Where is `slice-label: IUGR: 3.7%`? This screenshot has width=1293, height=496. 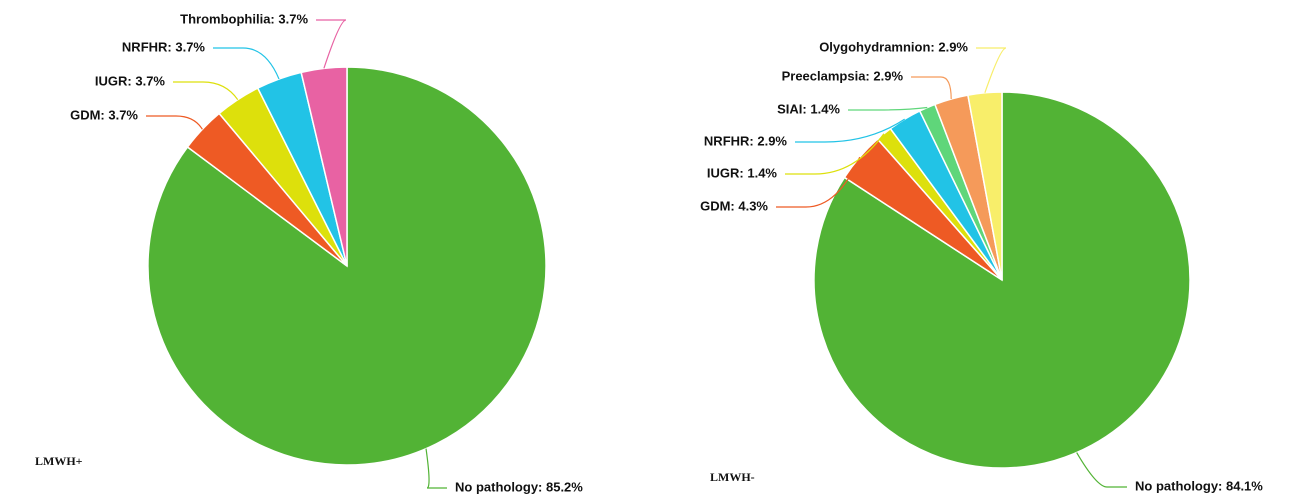
slice-label: IUGR: 3.7% is located at coordinates (130, 80).